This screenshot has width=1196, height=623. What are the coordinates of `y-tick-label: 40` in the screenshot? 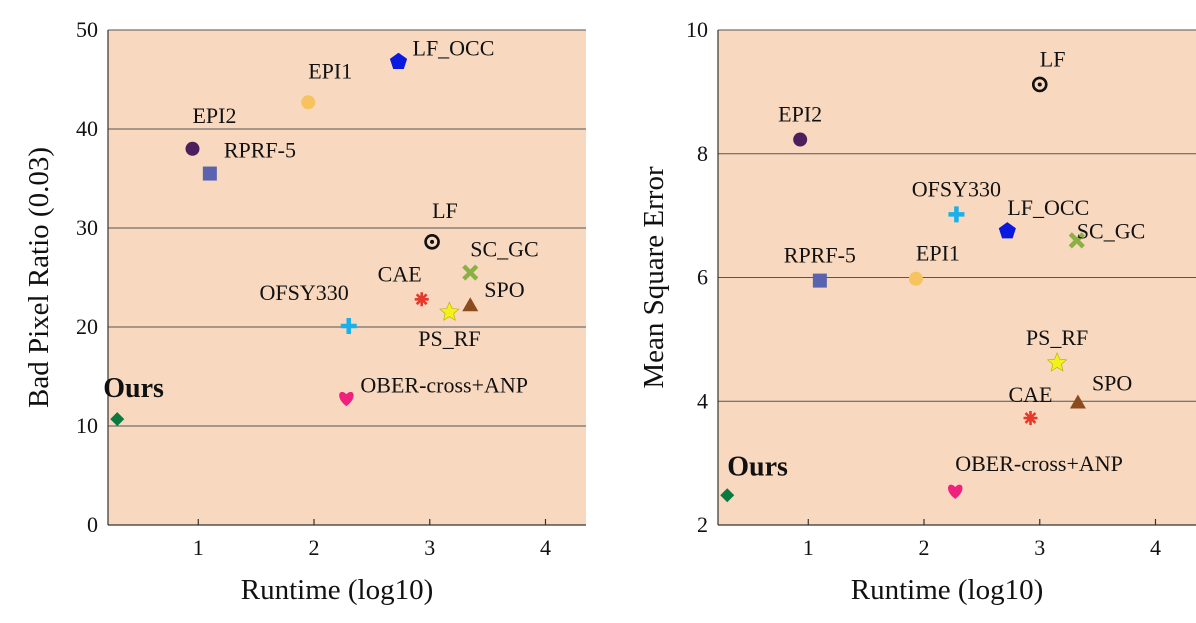 It's located at (87, 128).